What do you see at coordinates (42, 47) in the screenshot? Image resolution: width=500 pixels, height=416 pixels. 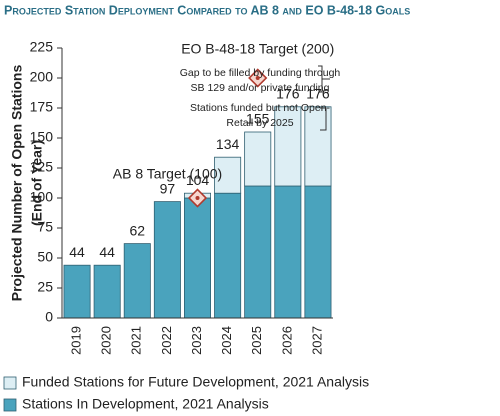 I see `y-tick-label: 225` at bounding box center [42, 47].